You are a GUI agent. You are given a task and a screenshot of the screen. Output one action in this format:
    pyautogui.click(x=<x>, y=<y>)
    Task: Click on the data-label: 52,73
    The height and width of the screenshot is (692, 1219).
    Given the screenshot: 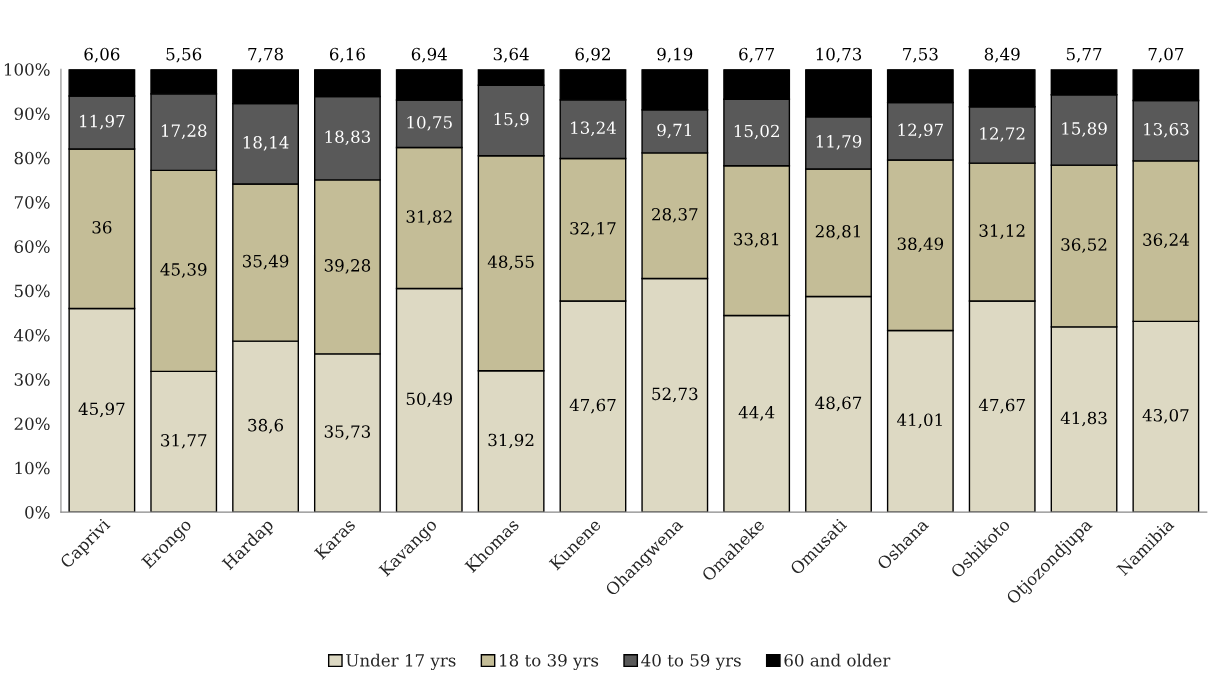 What is the action you would take?
    pyautogui.click(x=675, y=395)
    